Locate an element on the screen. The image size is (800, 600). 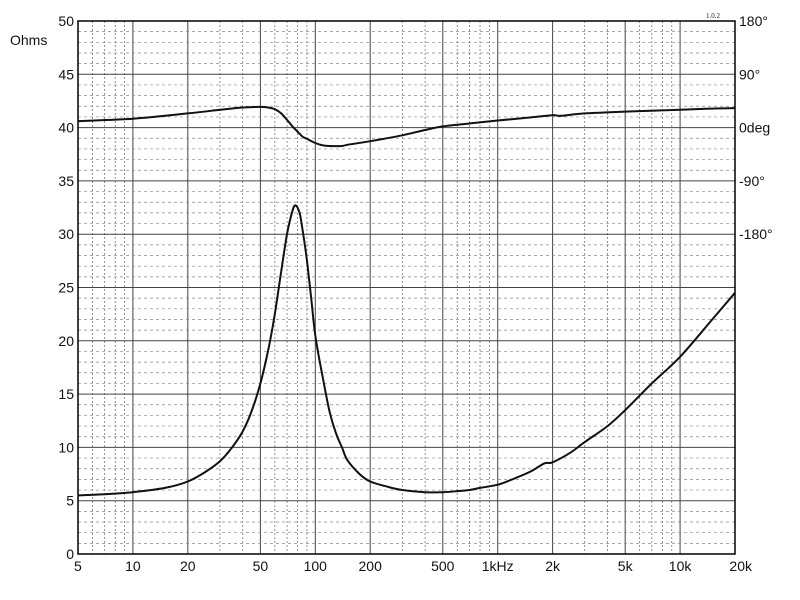
y-right-tick-label: 180° is located at coordinates (753, 21).